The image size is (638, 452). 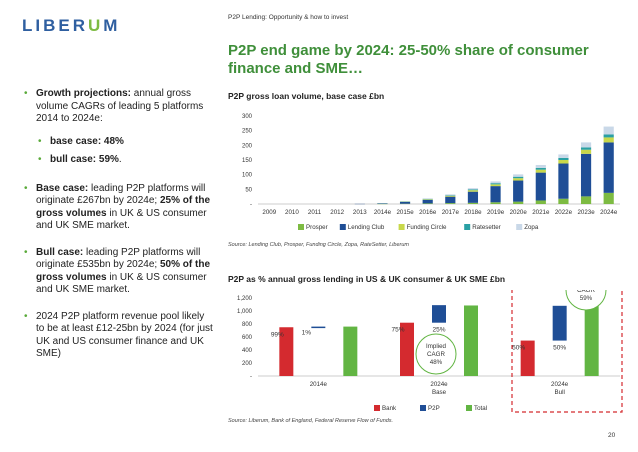 What do you see at coordinates (247, 176) in the screenshot?
I see `chart1-ytick: 100` at bounding box center [247, 176].